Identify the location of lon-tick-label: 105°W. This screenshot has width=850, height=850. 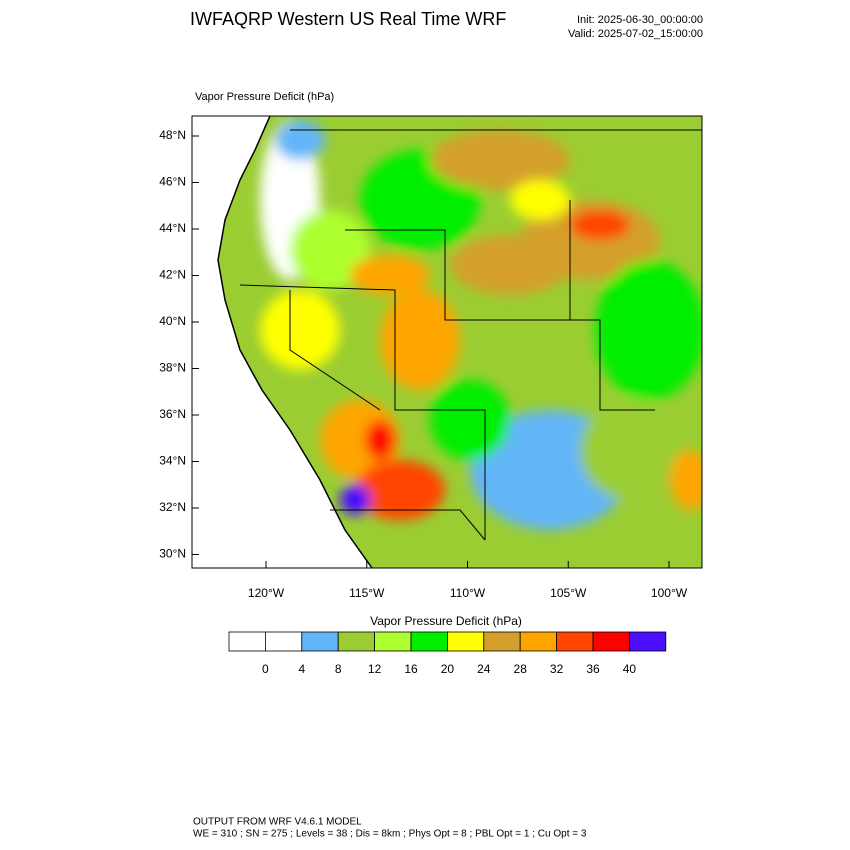
(568, 593).